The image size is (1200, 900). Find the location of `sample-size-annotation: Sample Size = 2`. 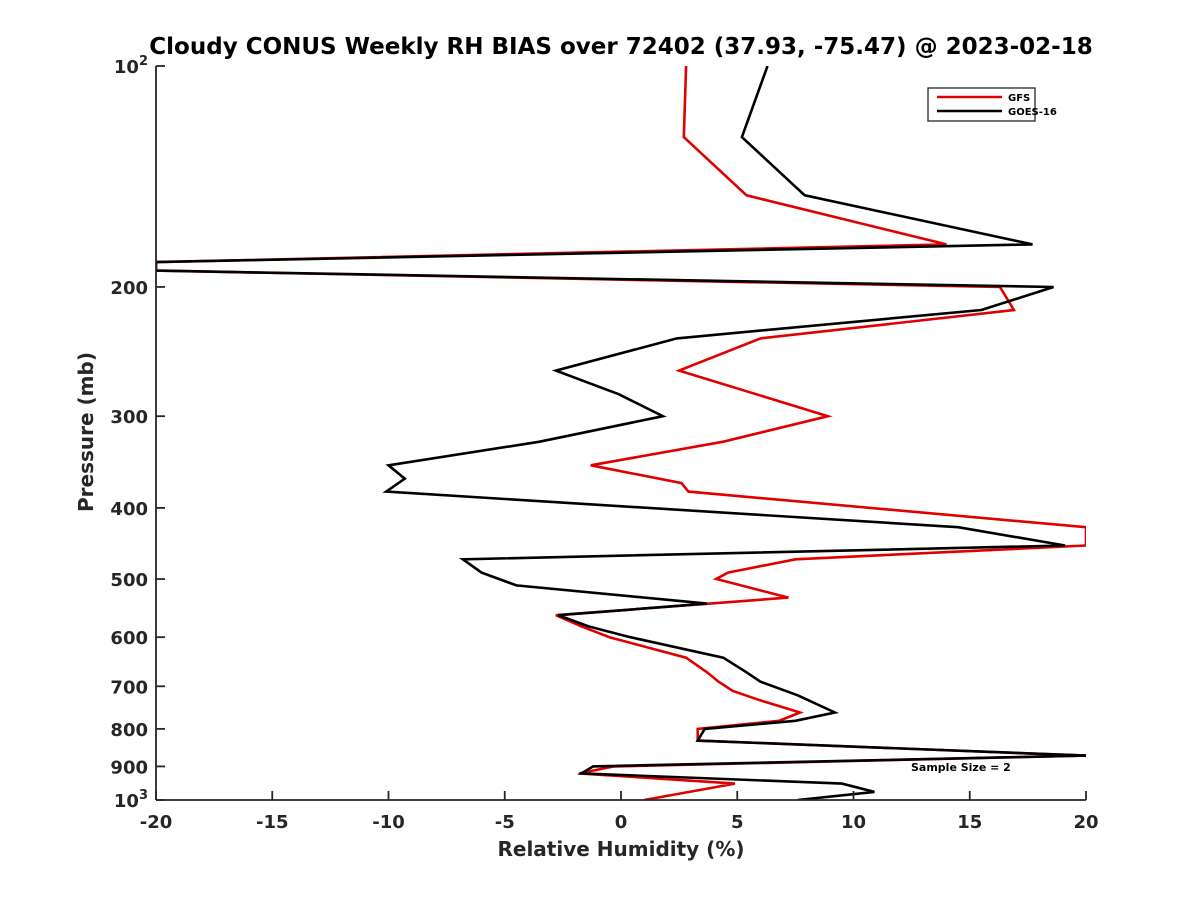

sample-size-annotation: Sample Size = 2 is located at coordinates (961, 767).